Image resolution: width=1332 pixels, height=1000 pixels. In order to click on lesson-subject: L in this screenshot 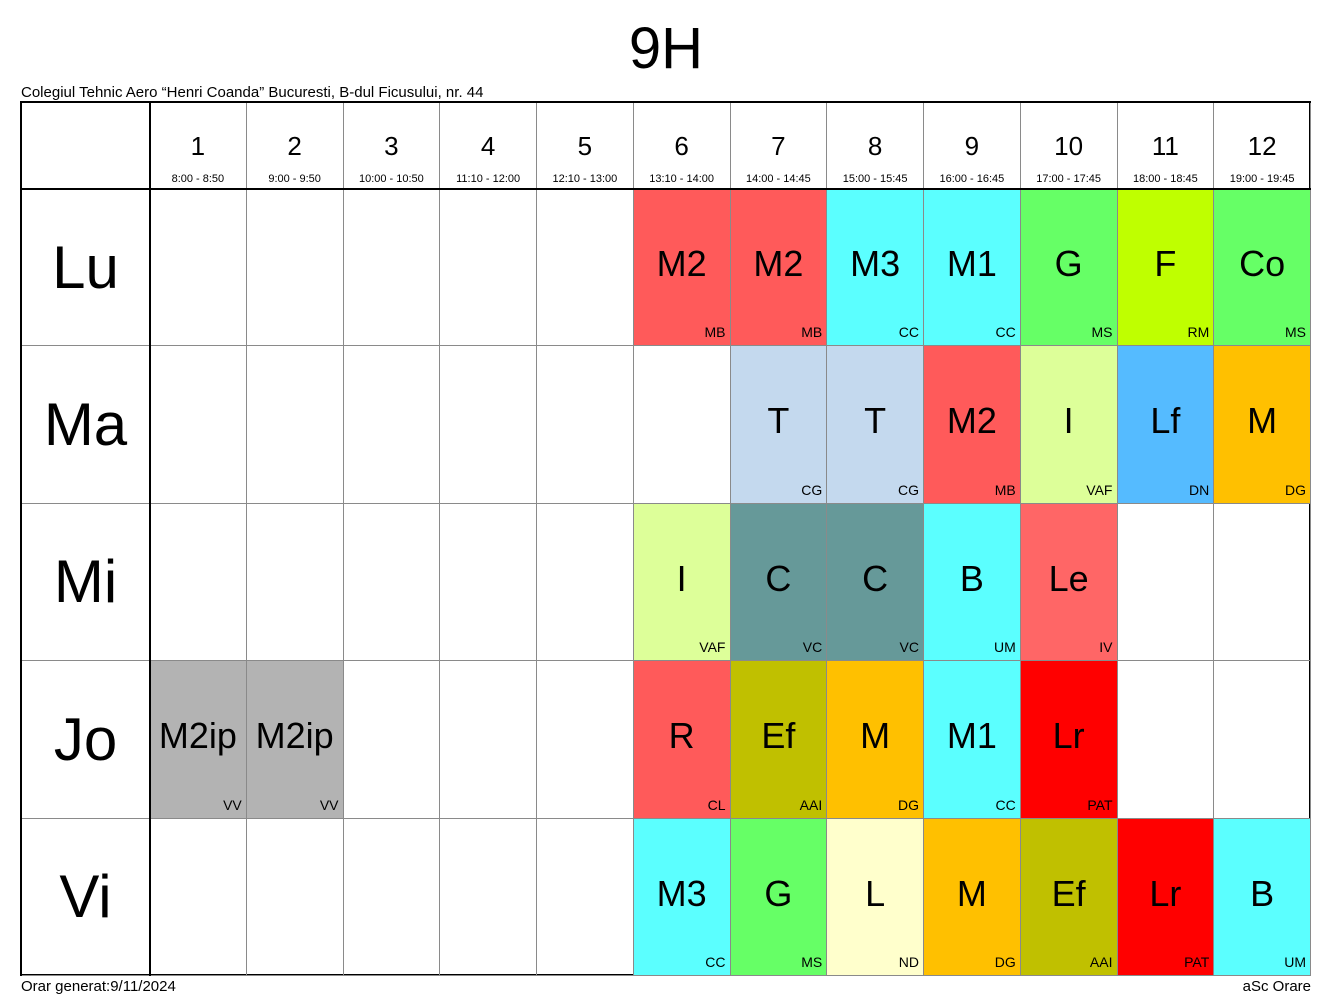, I will do `click(875, 893)`.